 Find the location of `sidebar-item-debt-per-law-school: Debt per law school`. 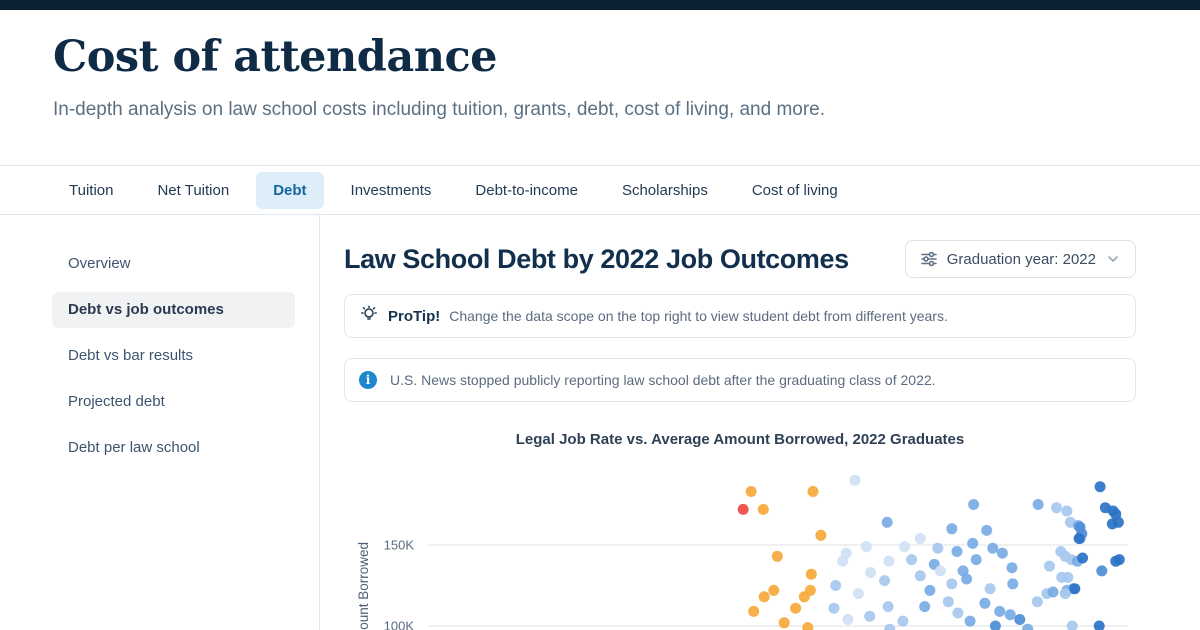

sidebar-item-debt-per-law-school: Debt per law school is located at coordinates (134, 447).